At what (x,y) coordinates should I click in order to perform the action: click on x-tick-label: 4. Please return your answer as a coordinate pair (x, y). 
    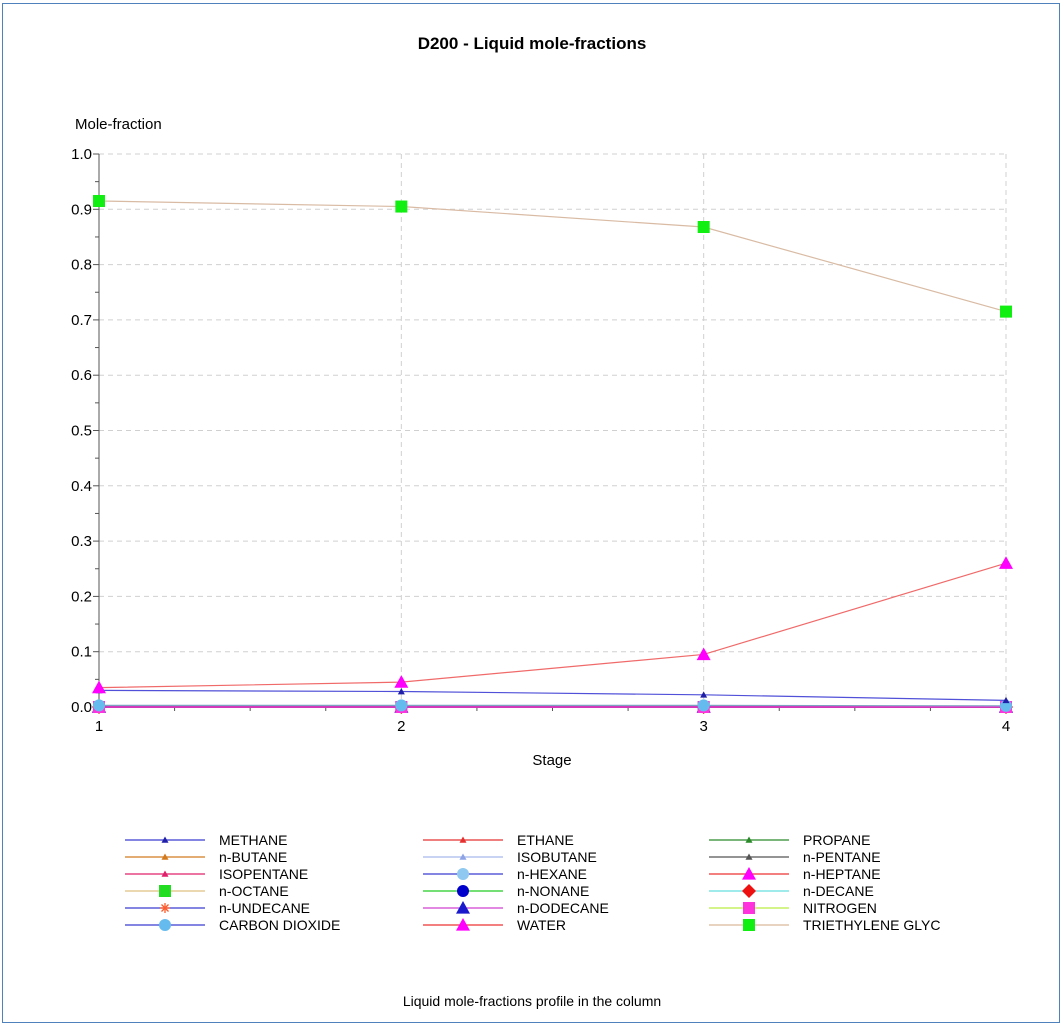
    Looking at the image, I should click on (1006, 726).